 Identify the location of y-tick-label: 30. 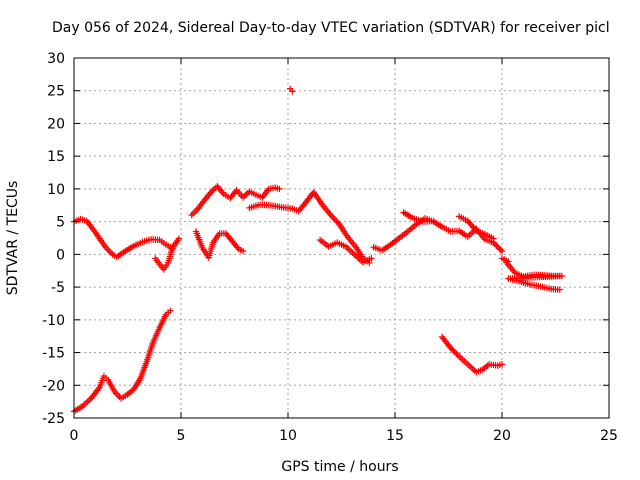
(56, 59).